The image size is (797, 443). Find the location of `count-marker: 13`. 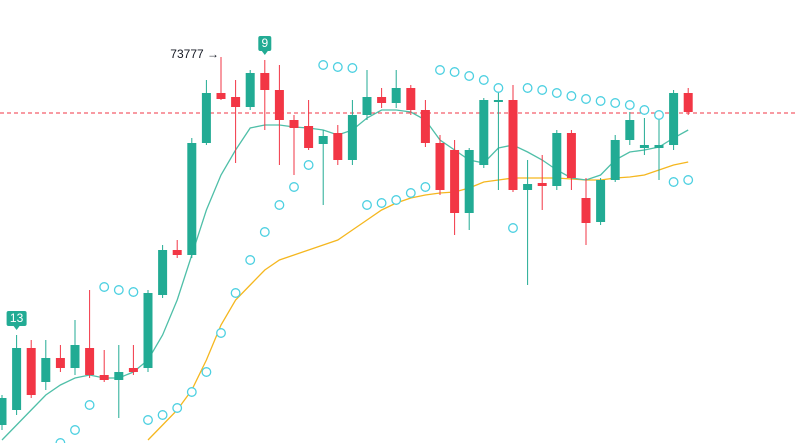

count-marker: 13 is located at coordinates (16, 320).